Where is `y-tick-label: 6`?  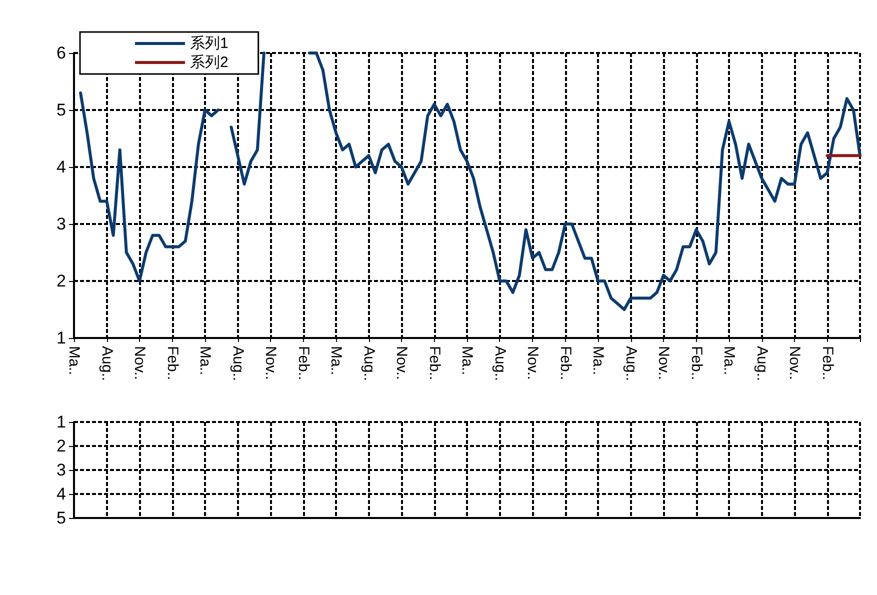 y-tick-label: 6 is located at coordinates (61, 53).